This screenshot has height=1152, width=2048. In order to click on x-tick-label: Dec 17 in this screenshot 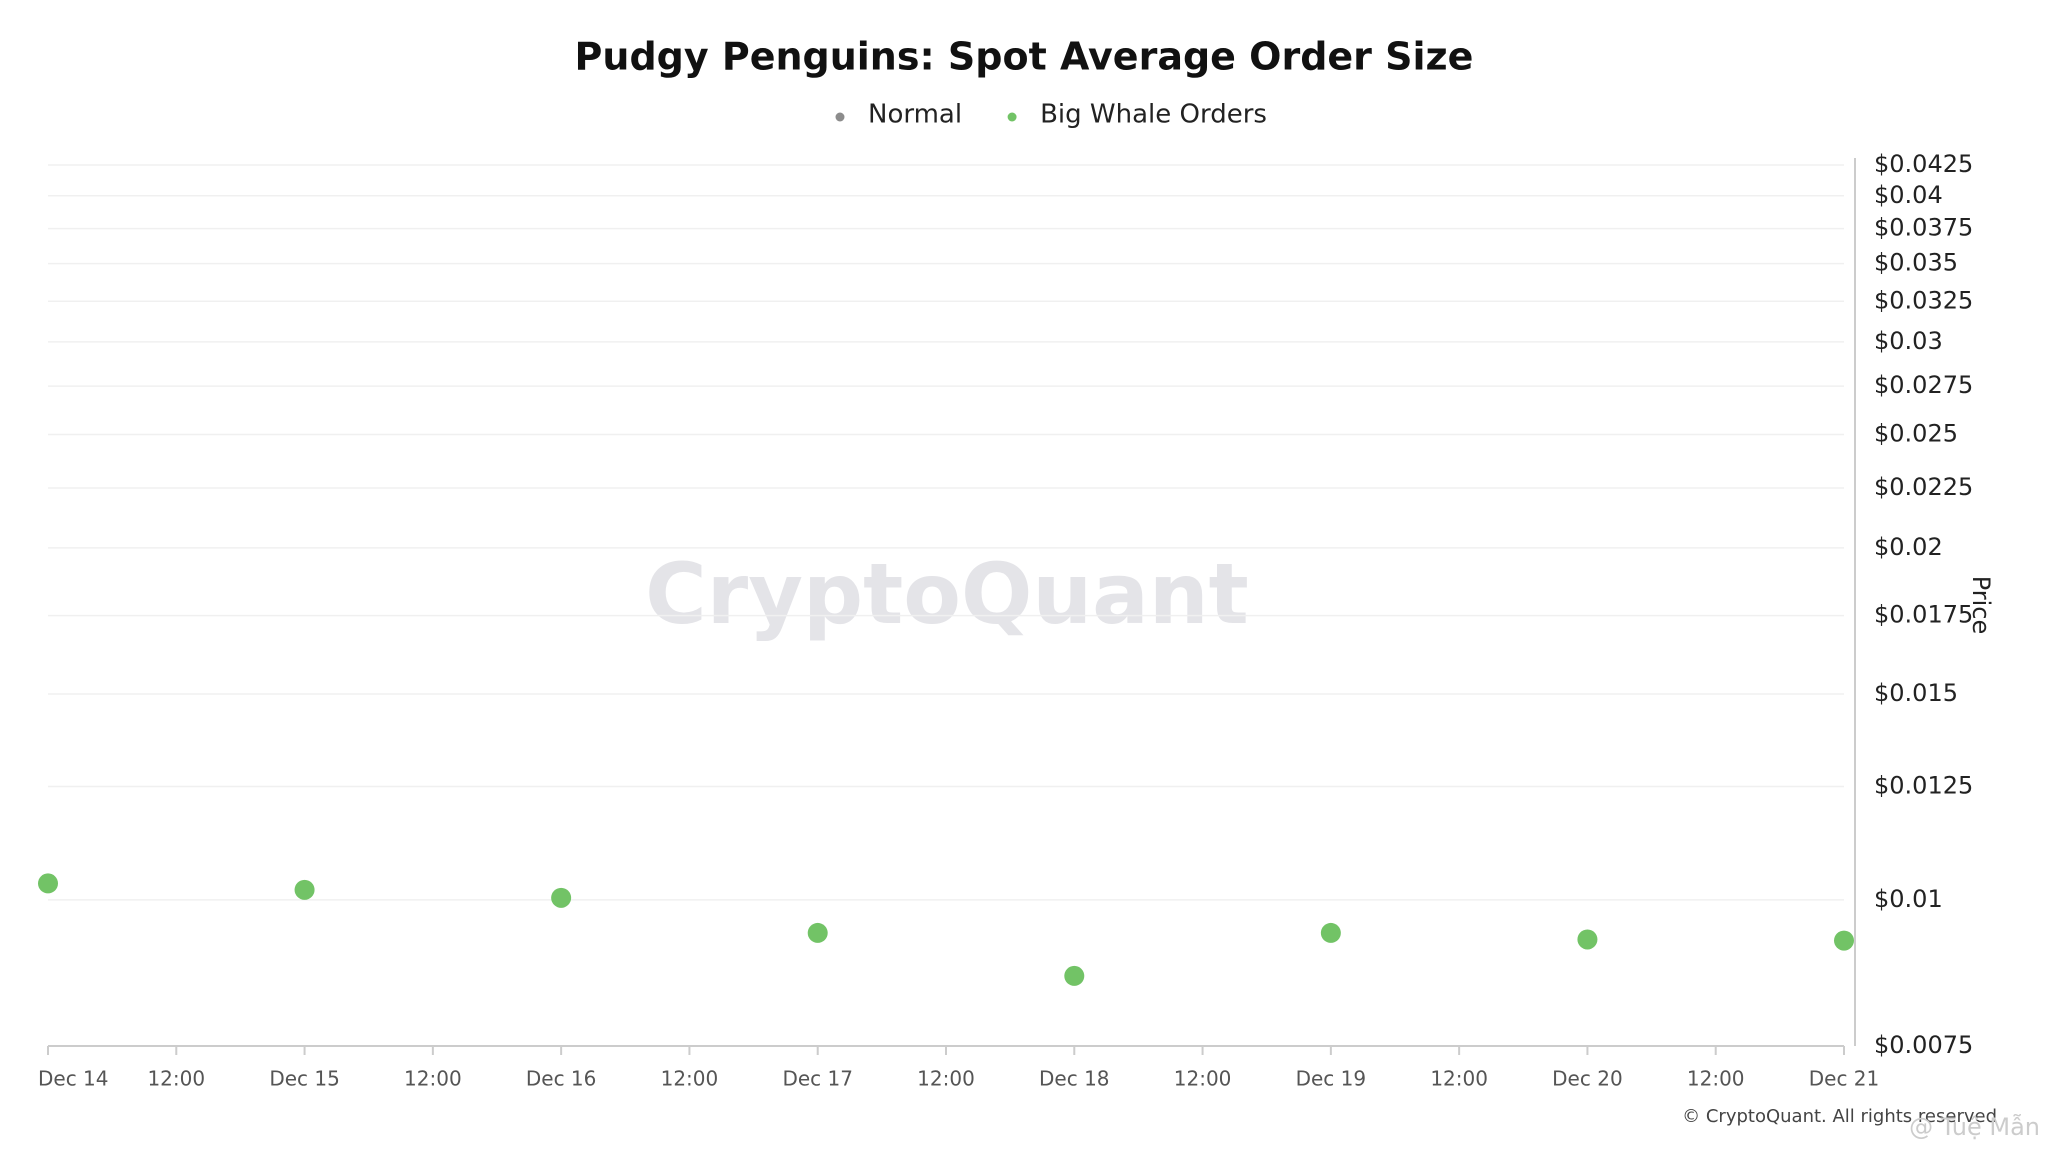, I will do `click(817, 1079)`.